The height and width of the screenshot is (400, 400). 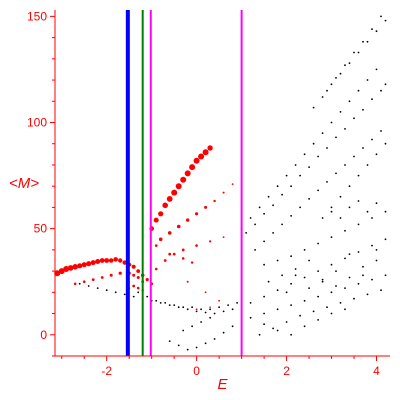 I want to click on x-tick-label: -2, so click(x=106, y=371).